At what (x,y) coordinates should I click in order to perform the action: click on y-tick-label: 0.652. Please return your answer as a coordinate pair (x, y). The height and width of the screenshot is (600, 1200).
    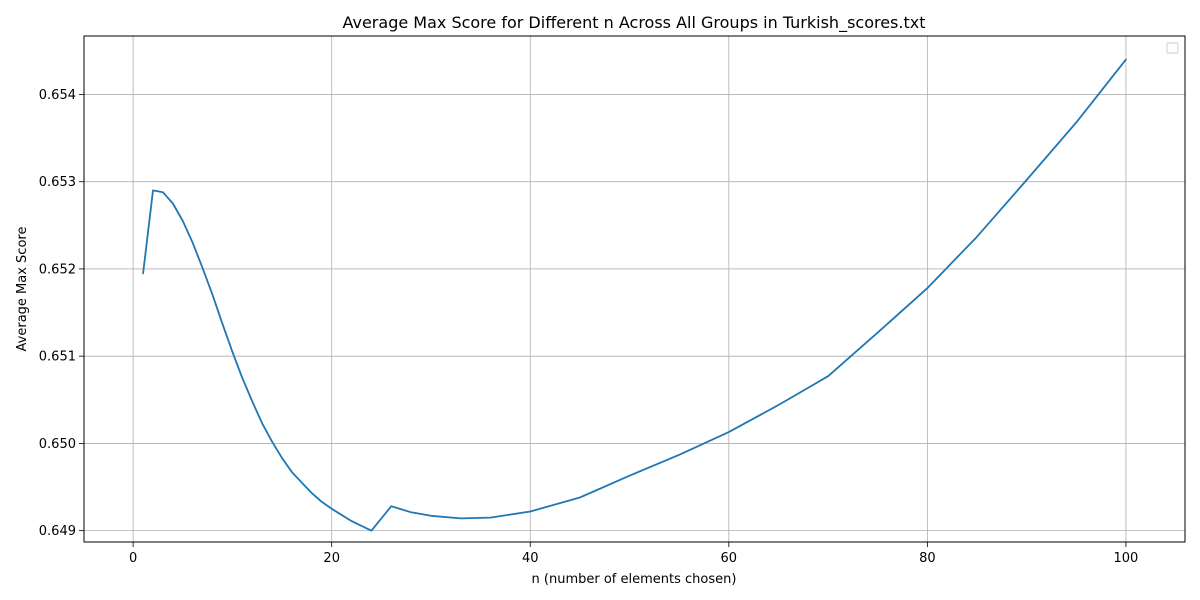
    Looking at the image, I should click on (57, 269).